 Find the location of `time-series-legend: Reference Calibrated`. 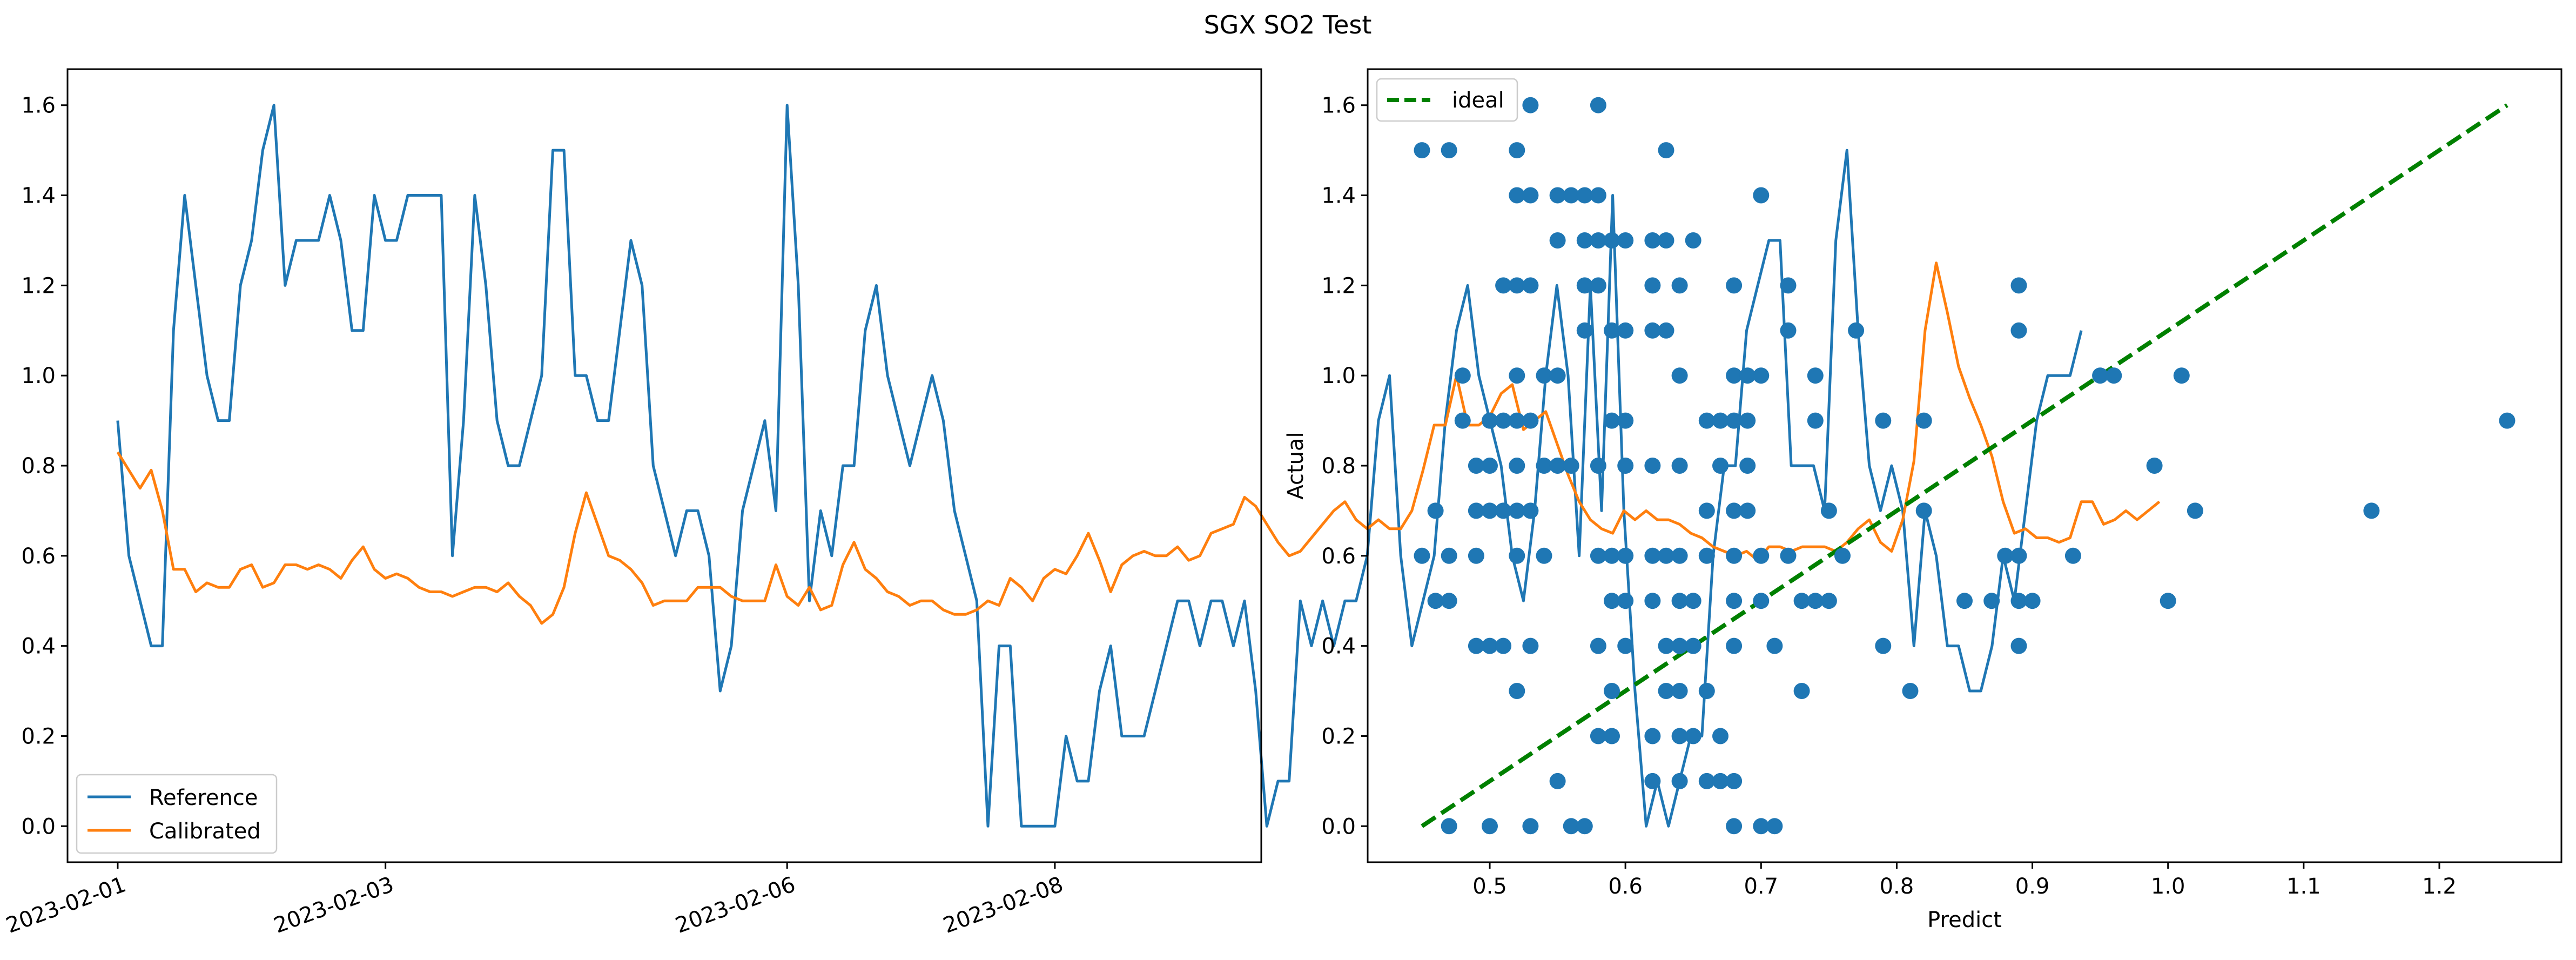

time-series-legend: Reference Calibrated is located at coordinates (177, 814).